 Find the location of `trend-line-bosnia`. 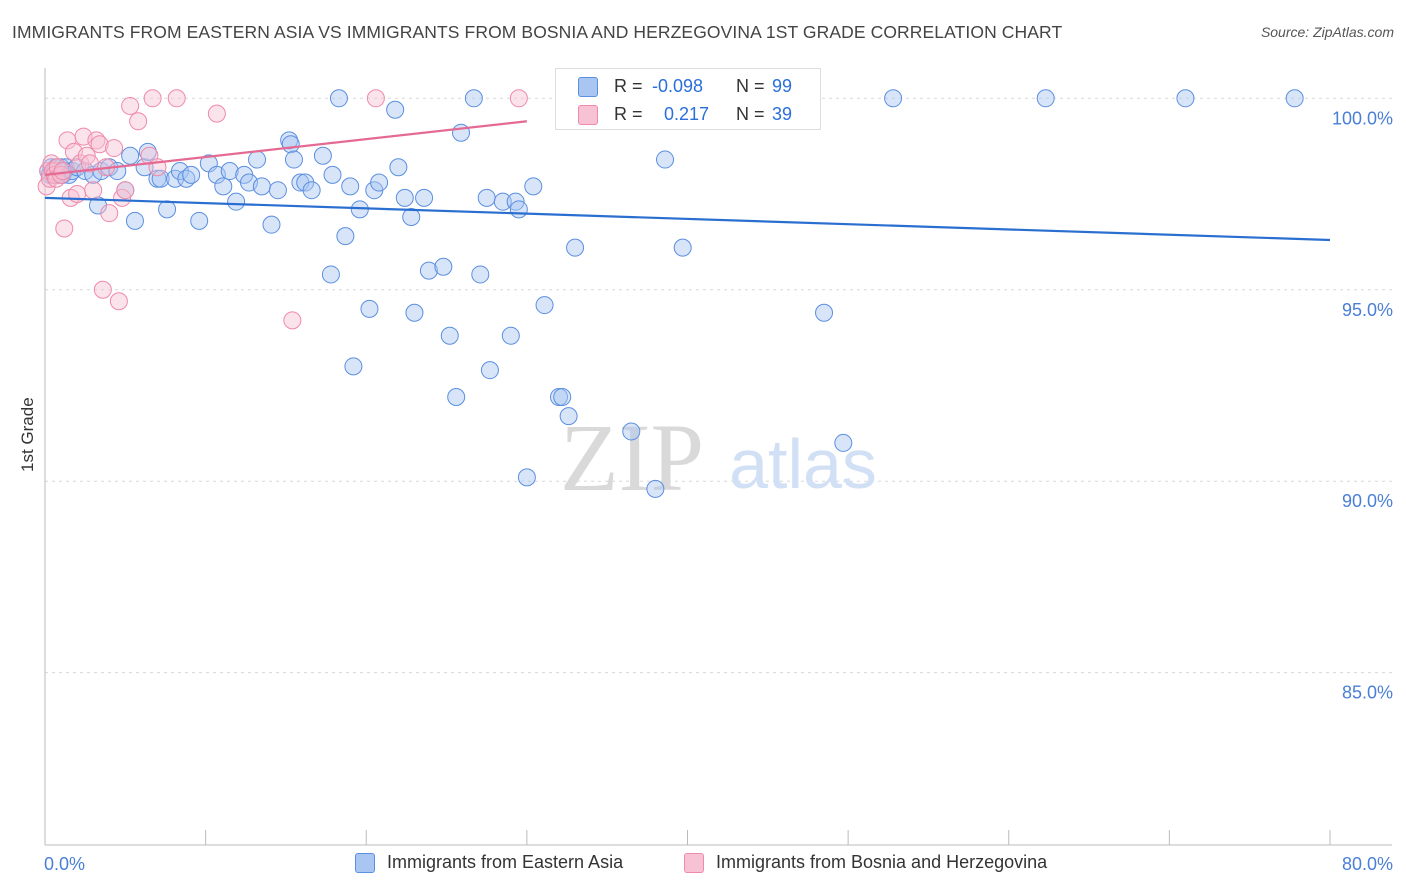

trend-line-bosnia is located at coordinates (285, 148).